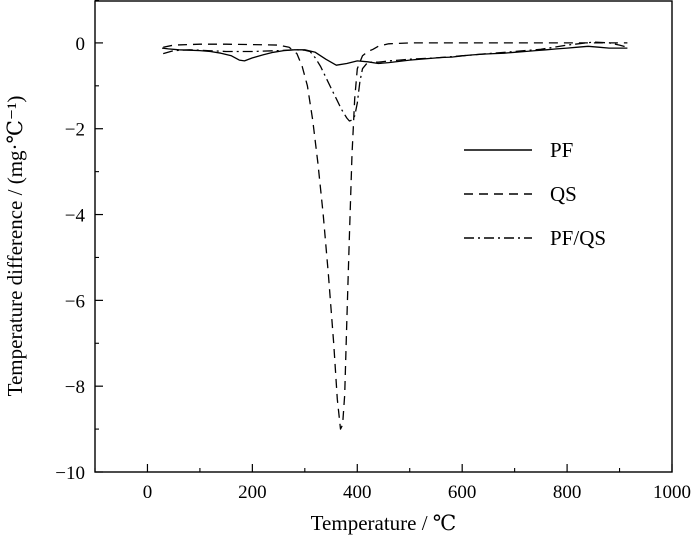 The image size is (700, 540). What do you see at coordinates (357, 492) in the screenshot?
I see `x-tick-label: 400` at bounding box center [357, 492].